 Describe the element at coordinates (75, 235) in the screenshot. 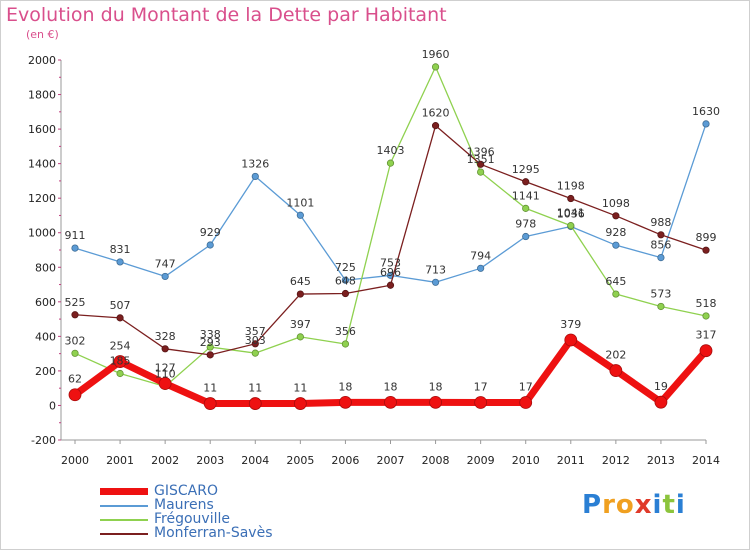

I see `data-label-maurens: 911` at that location.